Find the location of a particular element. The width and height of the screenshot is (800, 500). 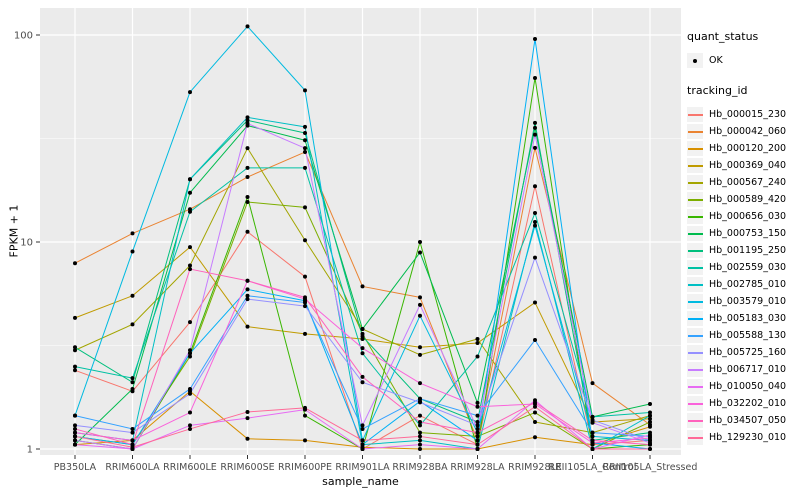

legend-item-label: Hb_005183_030 is located at coordinates (748, 318).